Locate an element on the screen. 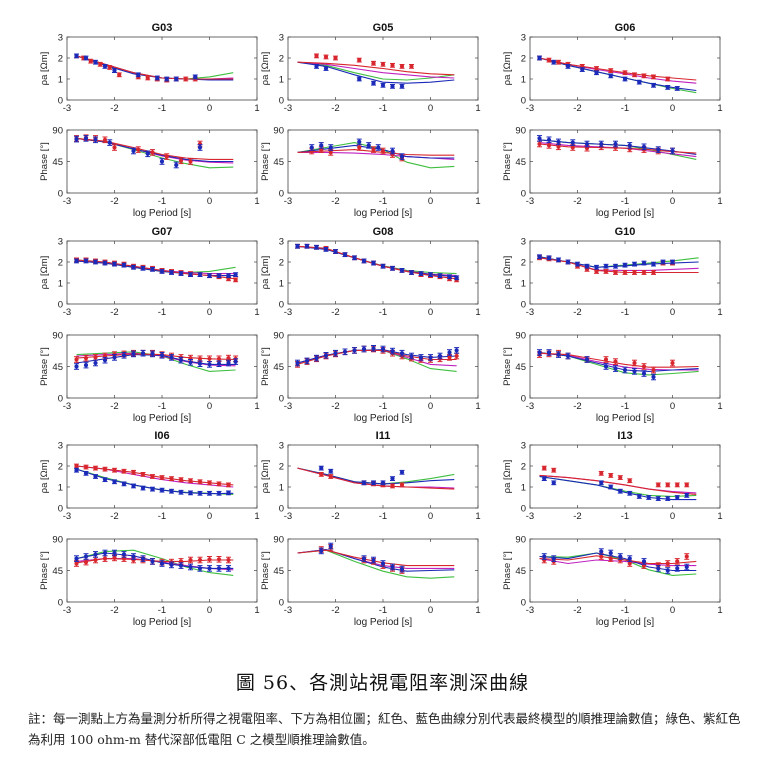  y-tick-label: 45 is located at coordinates (278, 571).